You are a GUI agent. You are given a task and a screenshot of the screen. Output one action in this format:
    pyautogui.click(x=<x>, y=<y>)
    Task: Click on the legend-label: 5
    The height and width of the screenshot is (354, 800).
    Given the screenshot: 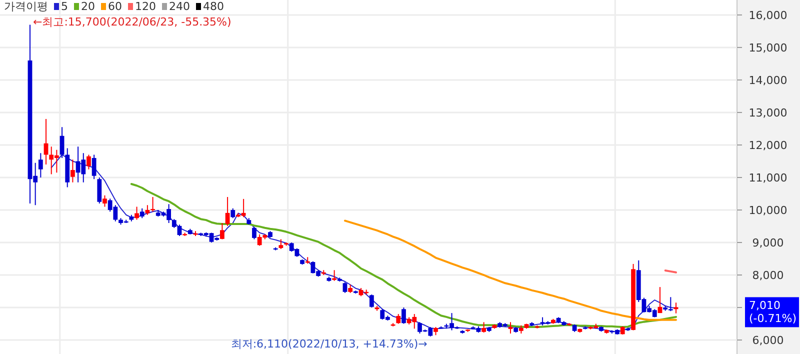 What is the action you would take?
    pyautogui.click(x=64, y=6)
    